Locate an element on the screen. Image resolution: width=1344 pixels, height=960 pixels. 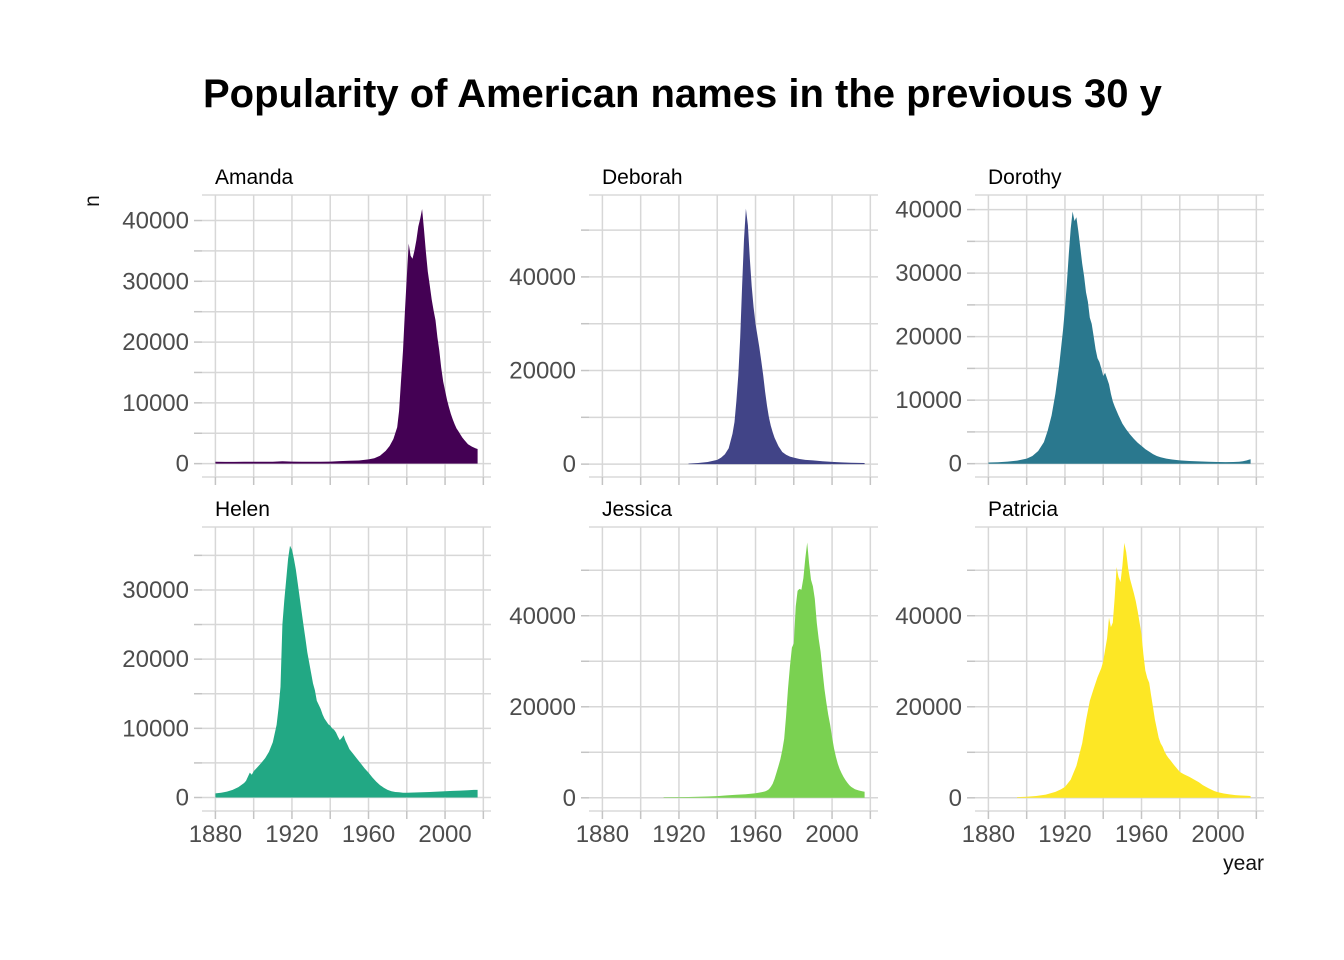
facet-amanda: Amanda 0 10000 20000 30000 40000 is located at coordinates (306, 325).